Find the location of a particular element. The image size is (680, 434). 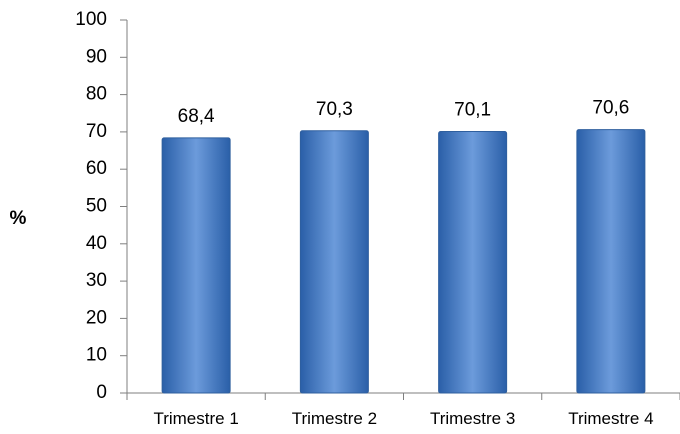

y-tick-label: 100 is located at coordinates (91, 19).